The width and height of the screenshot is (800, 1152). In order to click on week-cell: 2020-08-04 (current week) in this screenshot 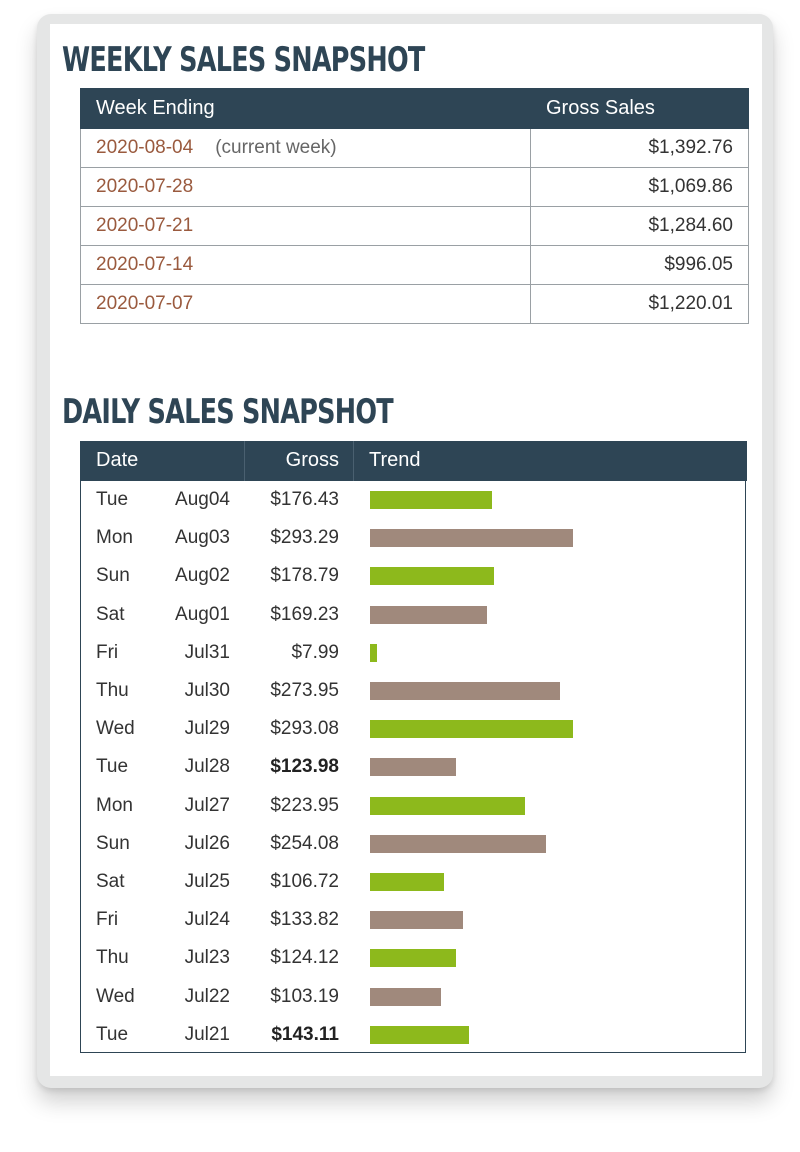, I will do `click(305, 148)`.